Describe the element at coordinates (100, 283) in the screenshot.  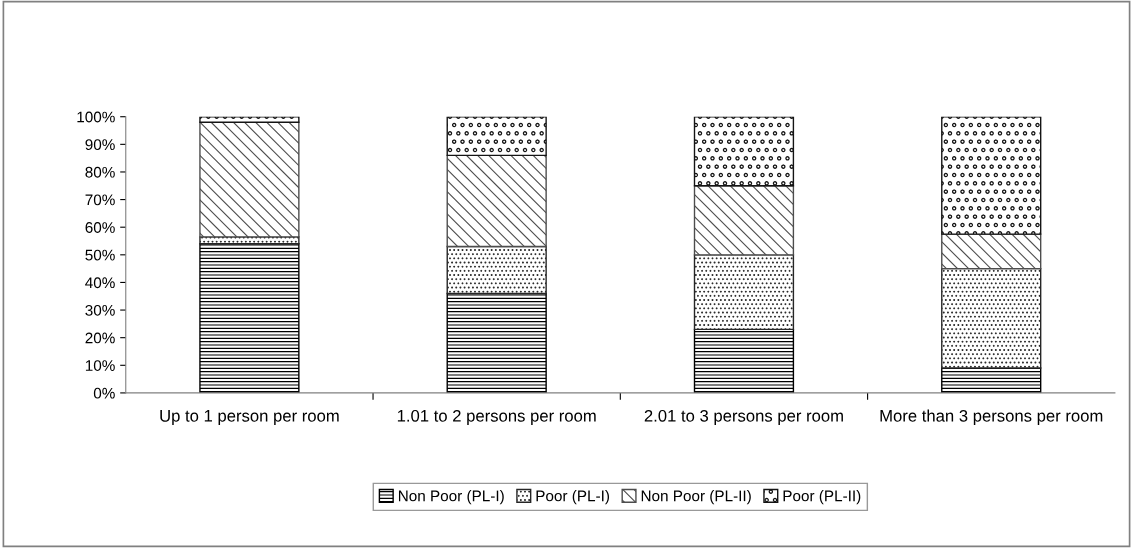
I see `y-tick-label: 40%` at that location.